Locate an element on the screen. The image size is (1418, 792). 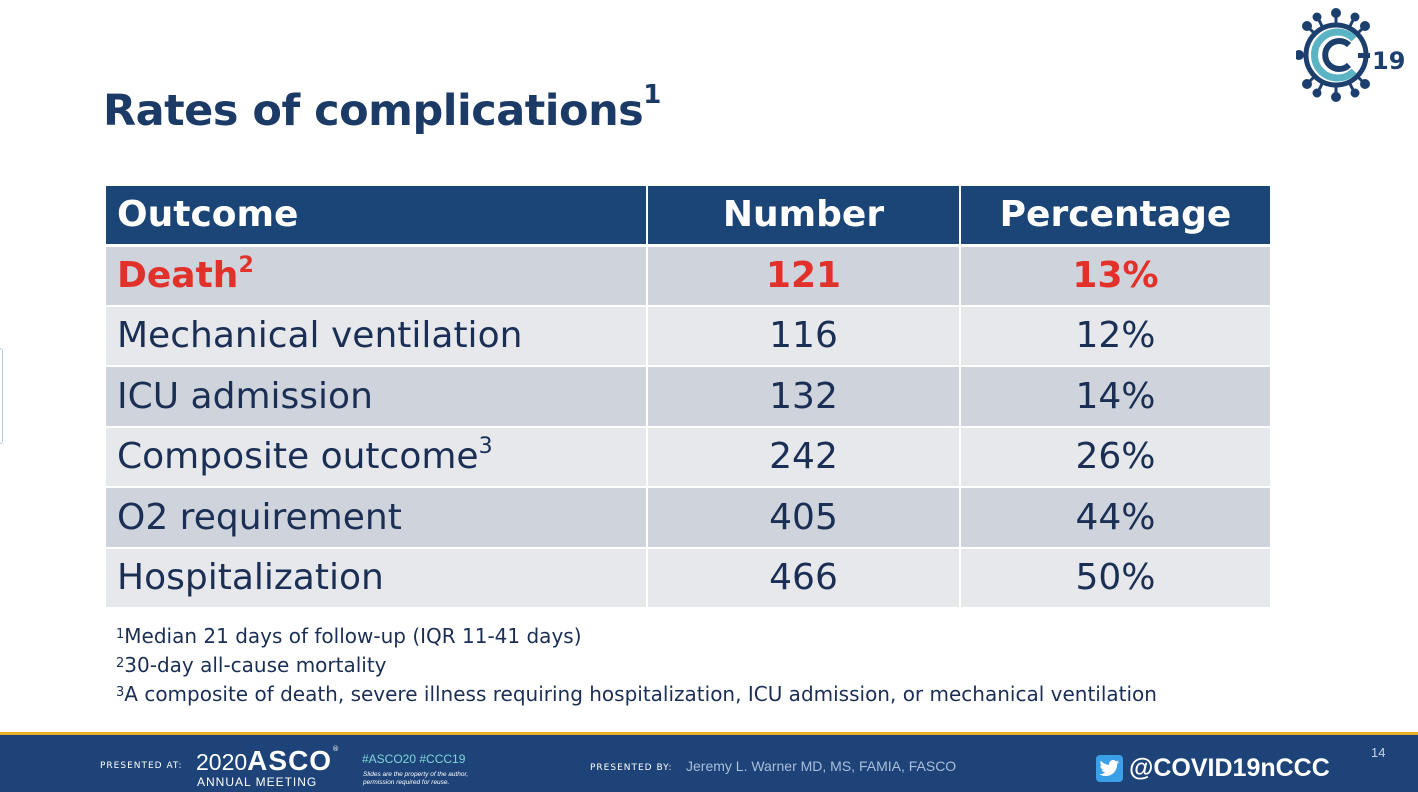
footnote-number: 3 is located at coordinates (120, 692).